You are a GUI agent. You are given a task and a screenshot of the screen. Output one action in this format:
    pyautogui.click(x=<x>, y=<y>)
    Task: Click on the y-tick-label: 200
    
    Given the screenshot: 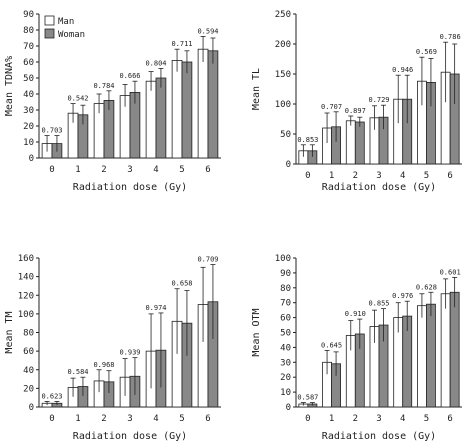 What is the action you would take?
    pyautogui.click(x=283, y=45)
    